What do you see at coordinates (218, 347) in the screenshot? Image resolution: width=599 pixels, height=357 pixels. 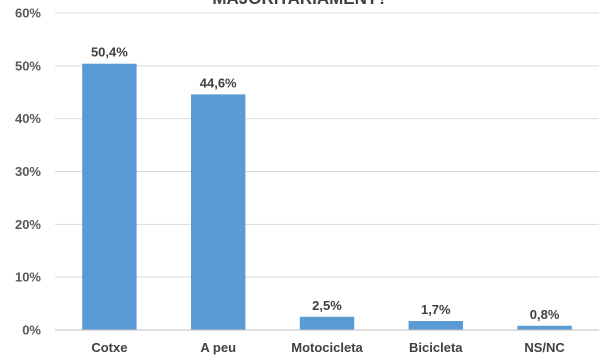 I see `x-tick-label: A peu` at bounding box center [218, 347].